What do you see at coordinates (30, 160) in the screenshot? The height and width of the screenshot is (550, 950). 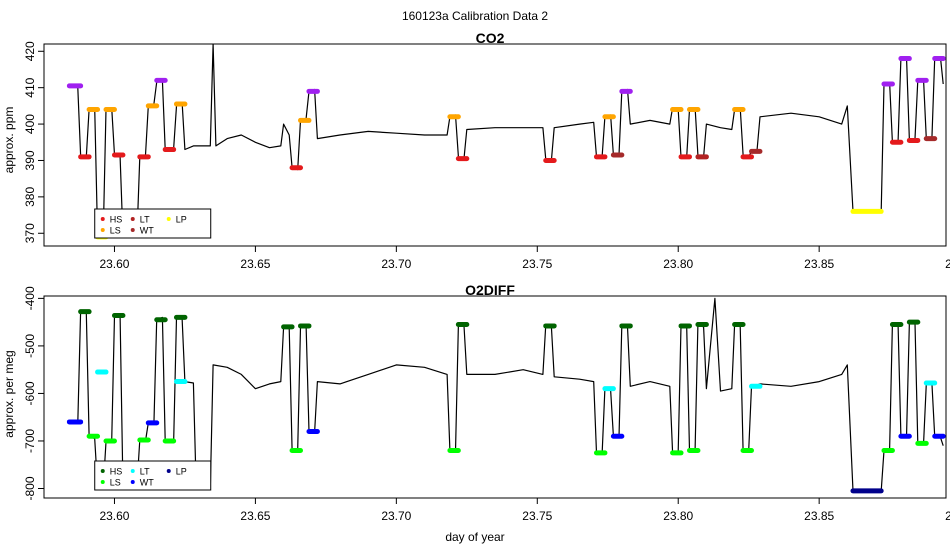 I see `co2-y-tick-label: 390` at bounding box center [30, 160].